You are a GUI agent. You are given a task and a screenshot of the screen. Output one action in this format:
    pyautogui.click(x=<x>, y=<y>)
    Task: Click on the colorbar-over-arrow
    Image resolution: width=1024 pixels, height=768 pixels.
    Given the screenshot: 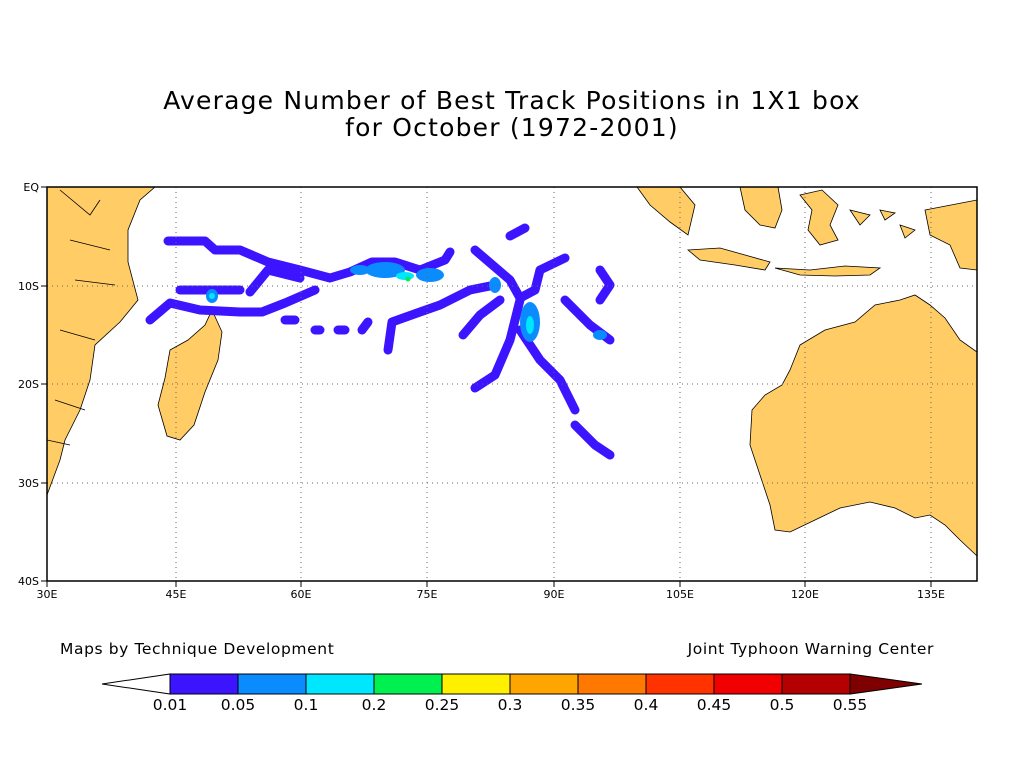 What is the action you would take?
    pyautogui.click(x=886, y=684)
    